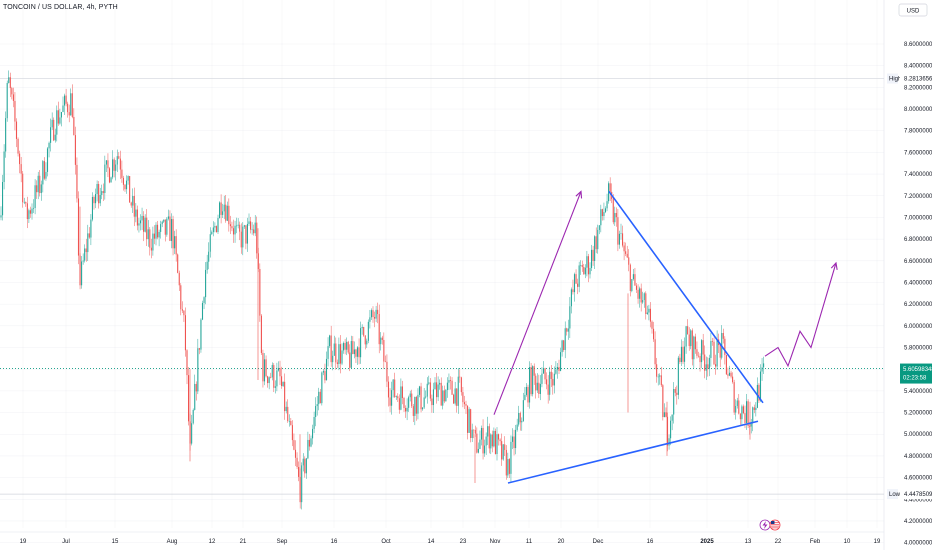 This screenshot has height=550, width=932. What do you see at coordinates (765, 525) in the screenshot?
I see `lightning-icon` at bounding box center [765, 525].